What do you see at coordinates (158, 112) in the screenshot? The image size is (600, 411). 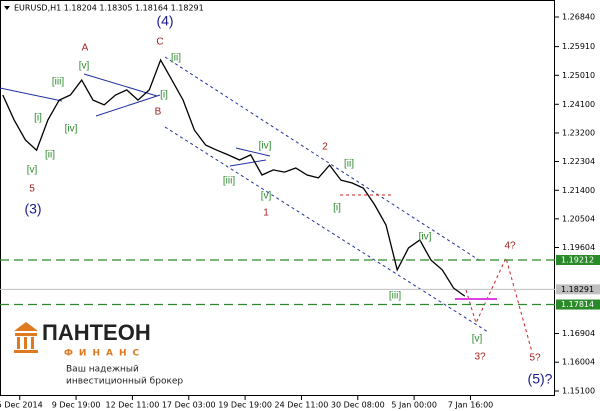 I see `wave-label: B` at bounding box center [158, 112].